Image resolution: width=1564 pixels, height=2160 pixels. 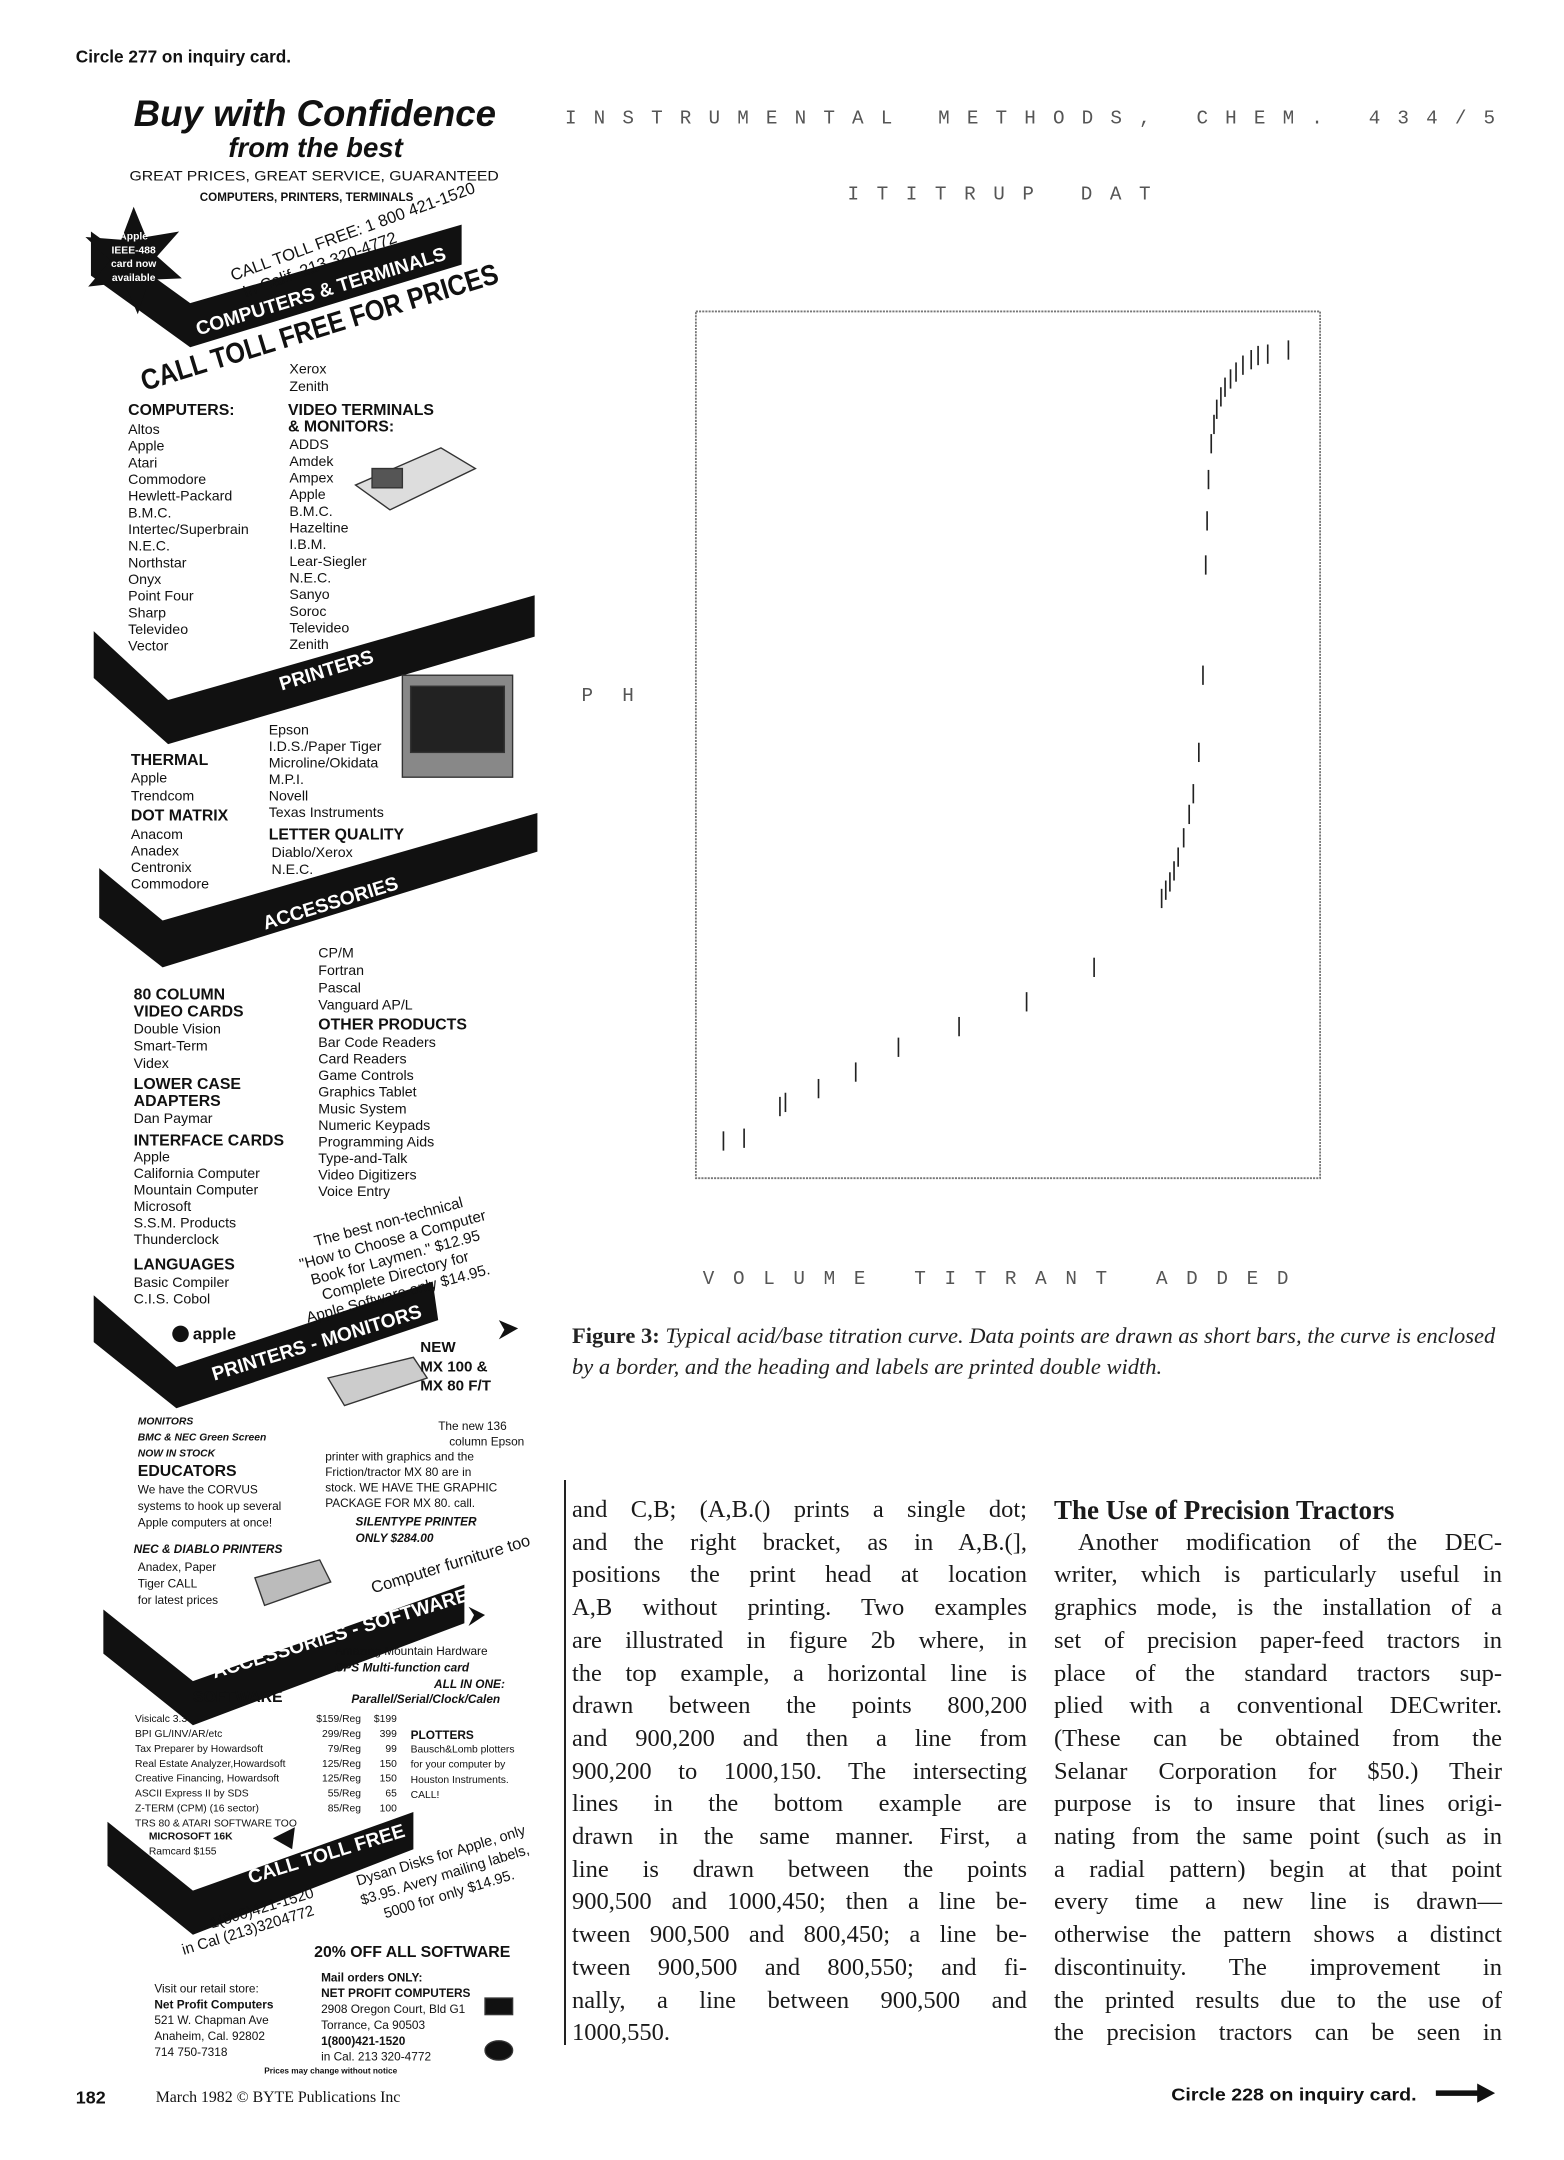 What do you see at coordinates (214, 2004) in the screenshot?
I see `list-item: Net Profit Computers` at bounding box center [214, 2004].